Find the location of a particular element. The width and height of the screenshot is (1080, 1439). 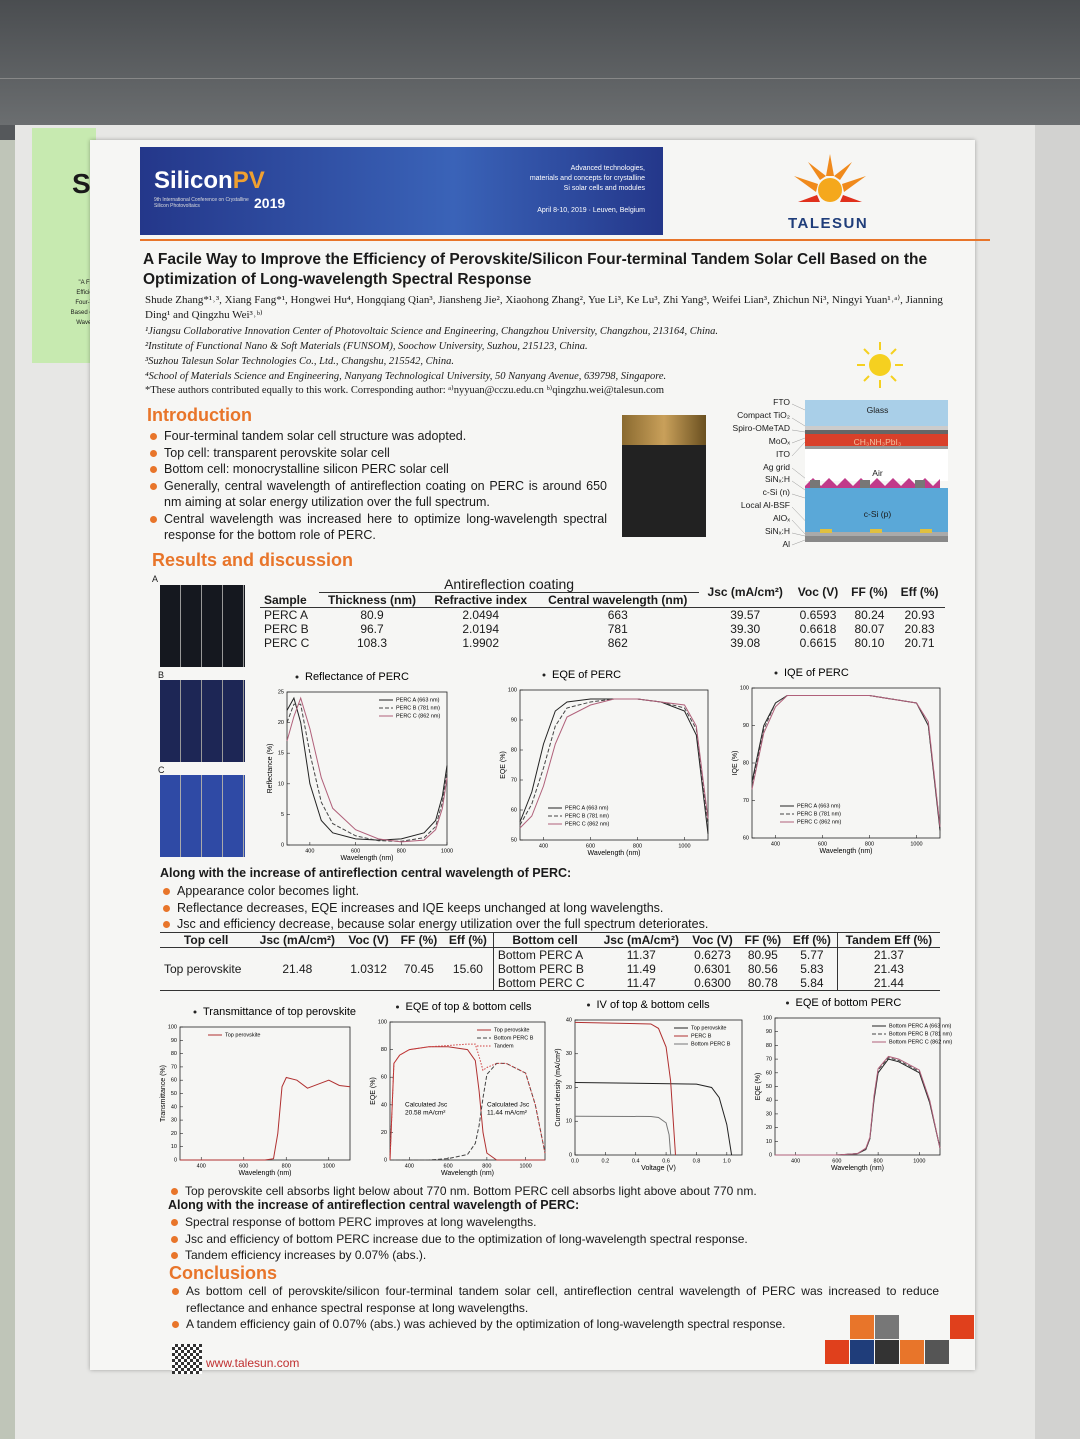

footer-url: www.talesun.com is located at coordinates (253, 1363).